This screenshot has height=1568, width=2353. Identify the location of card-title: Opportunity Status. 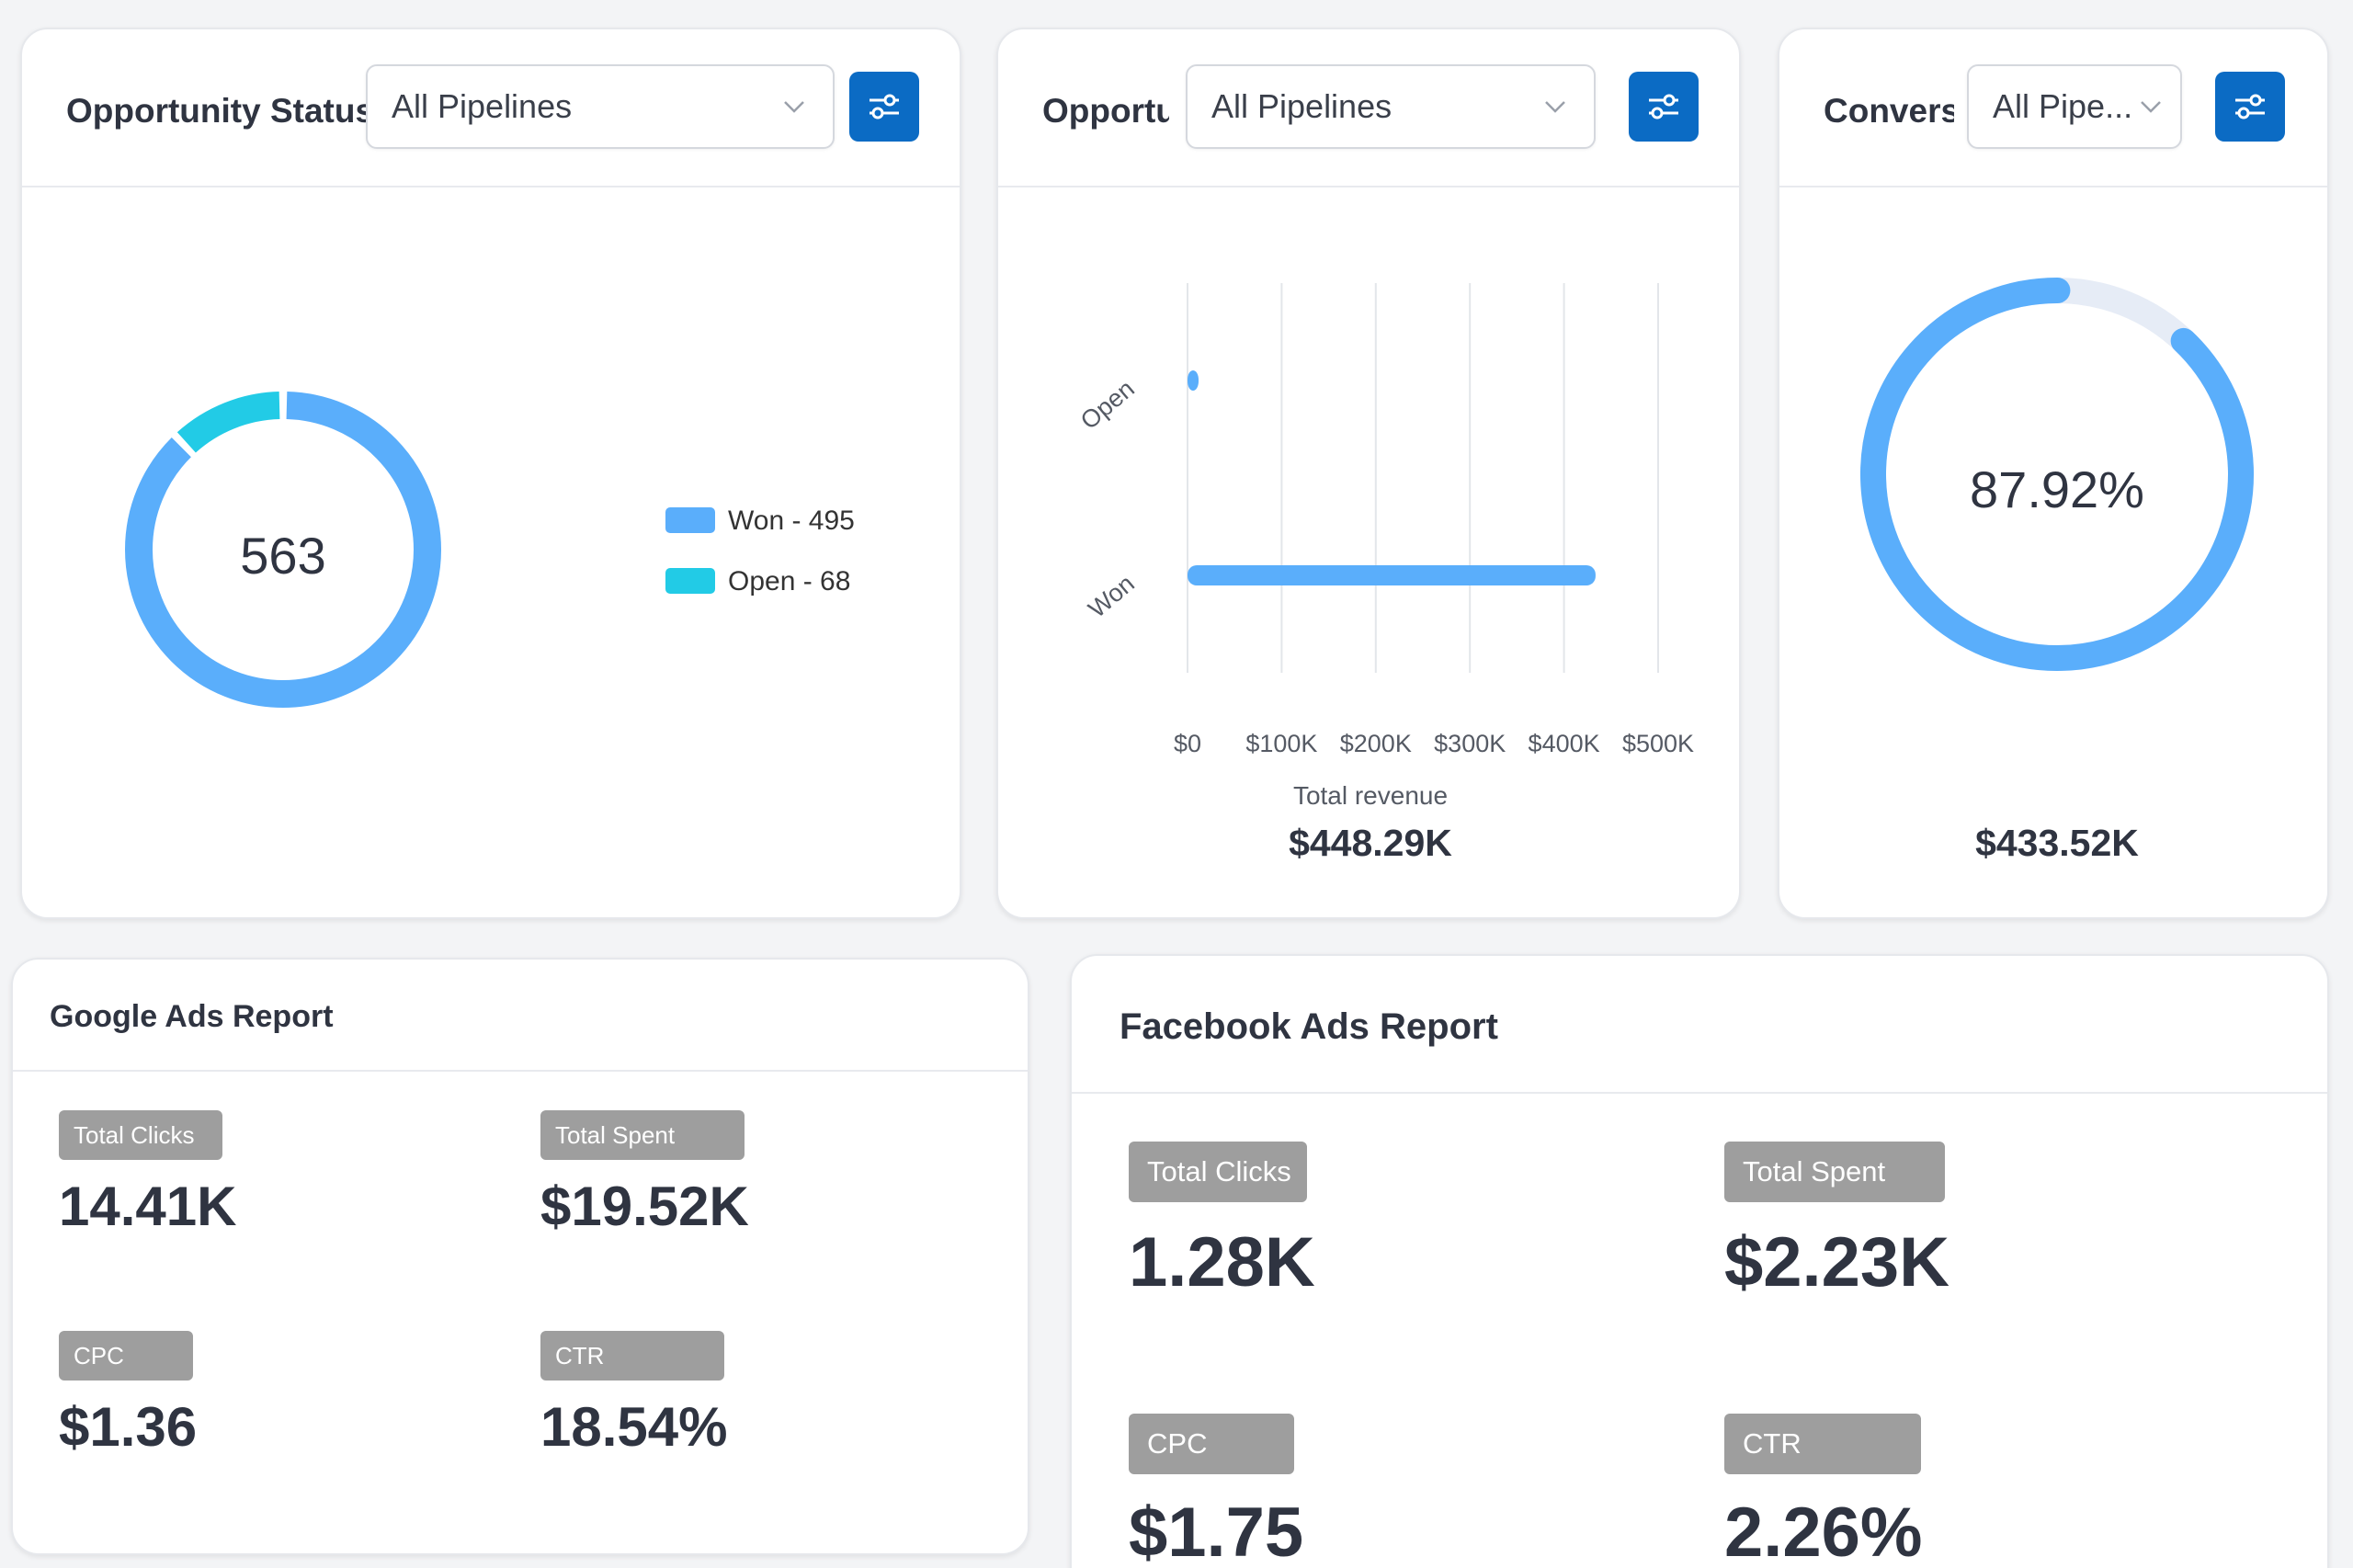
(217, 111).